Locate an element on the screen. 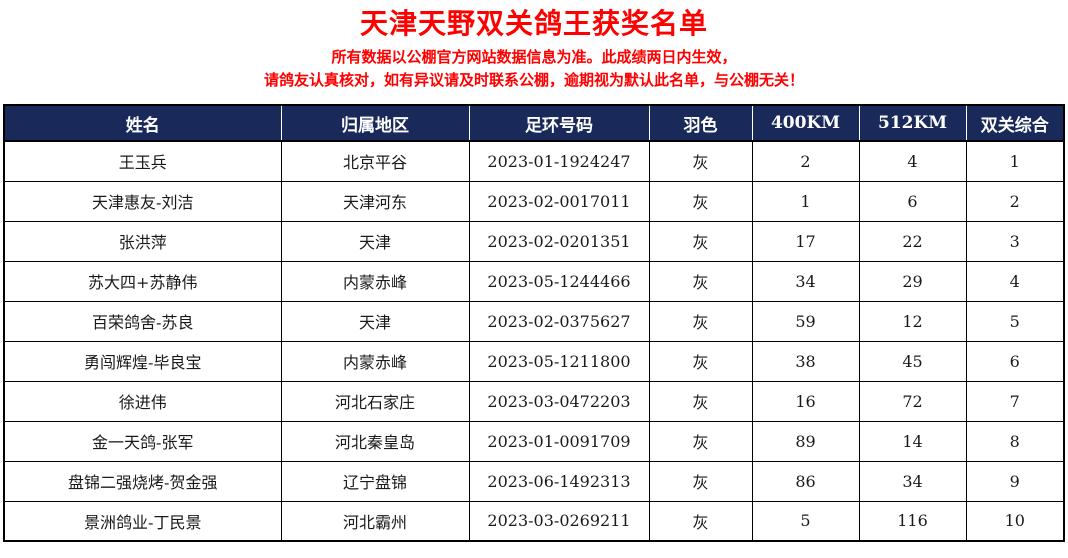 The image size is (1068, 558). cell-400km-rank: 89 is located at coordinates (805, 441).